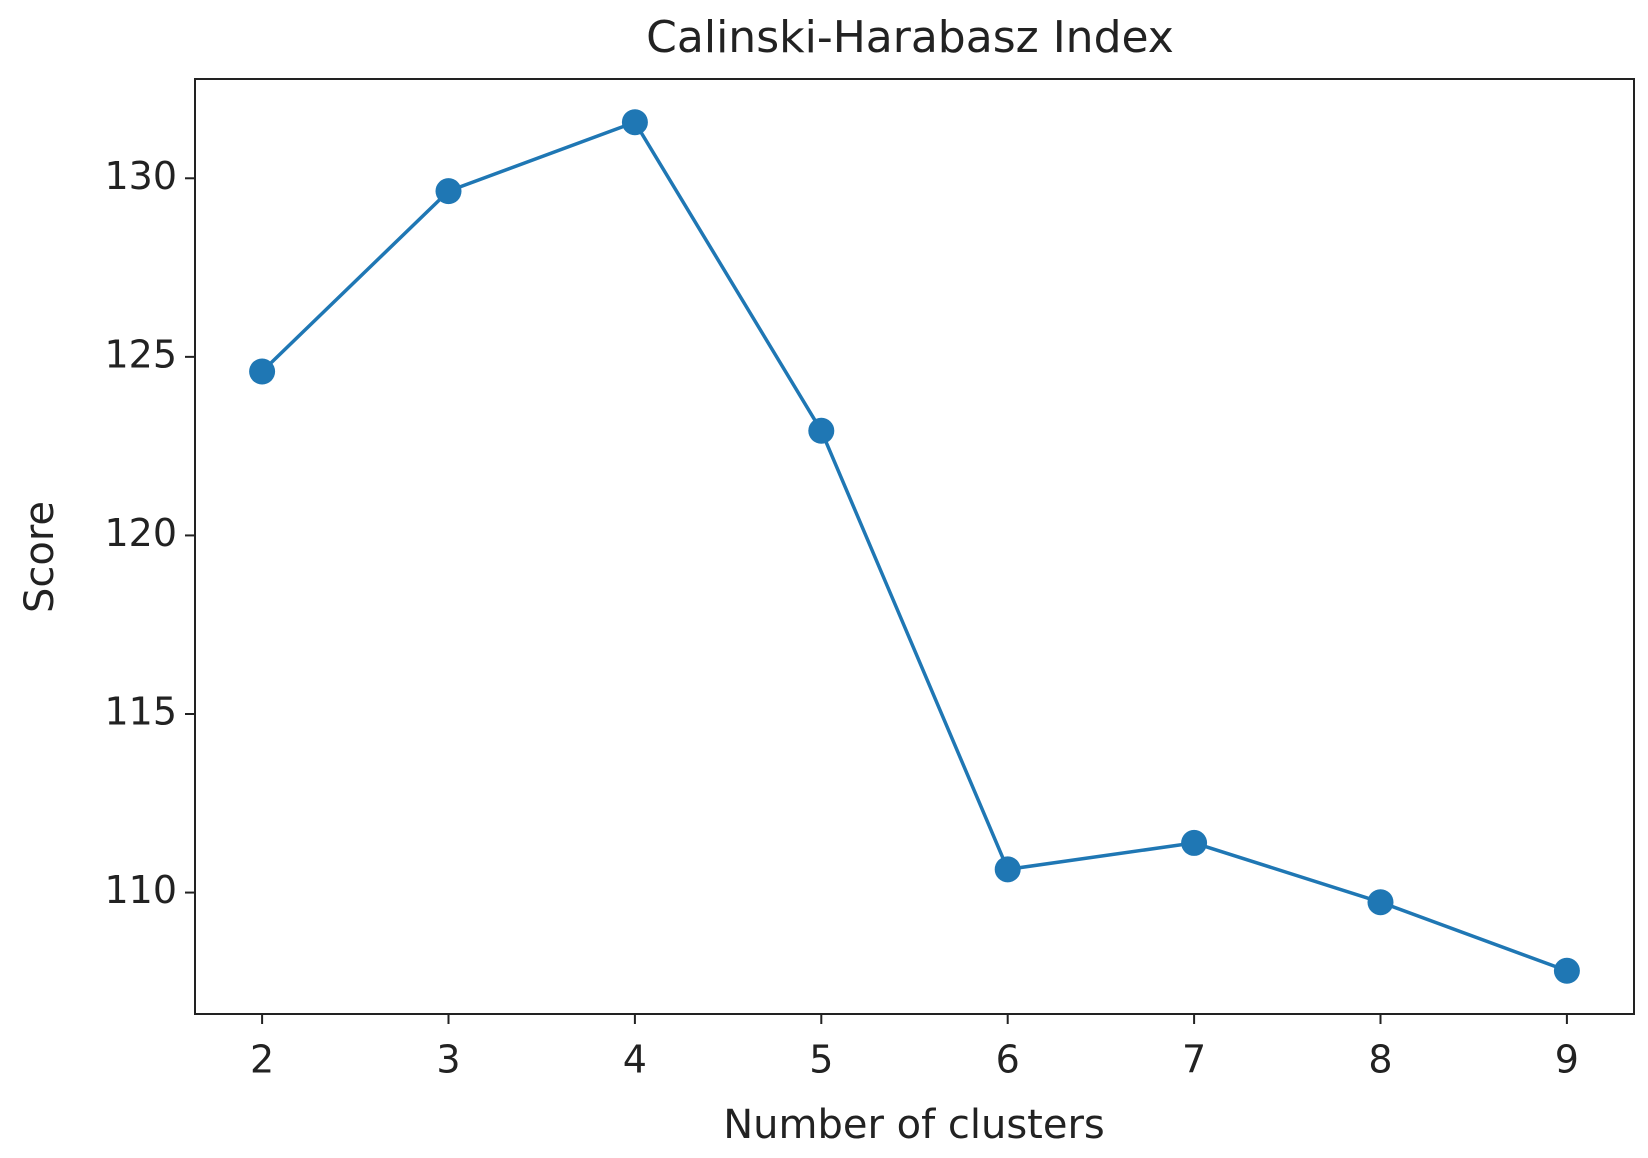  I want to click on x-tick-label: 6, so click(1008, 1060).